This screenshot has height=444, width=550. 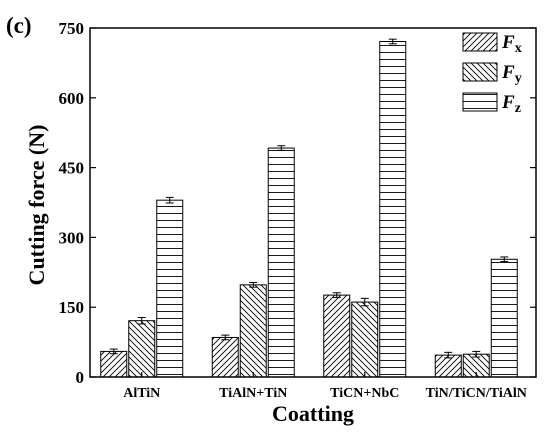 What do you see at coordinates (19, 25) in the screenshot?
I see `panel-label: (c)` at bounding box center [19, 25].